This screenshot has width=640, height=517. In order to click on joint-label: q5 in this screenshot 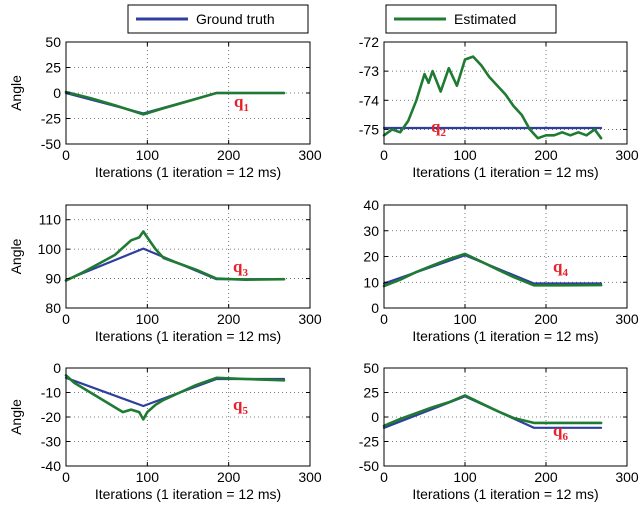, I will do `click(240, 406)`.